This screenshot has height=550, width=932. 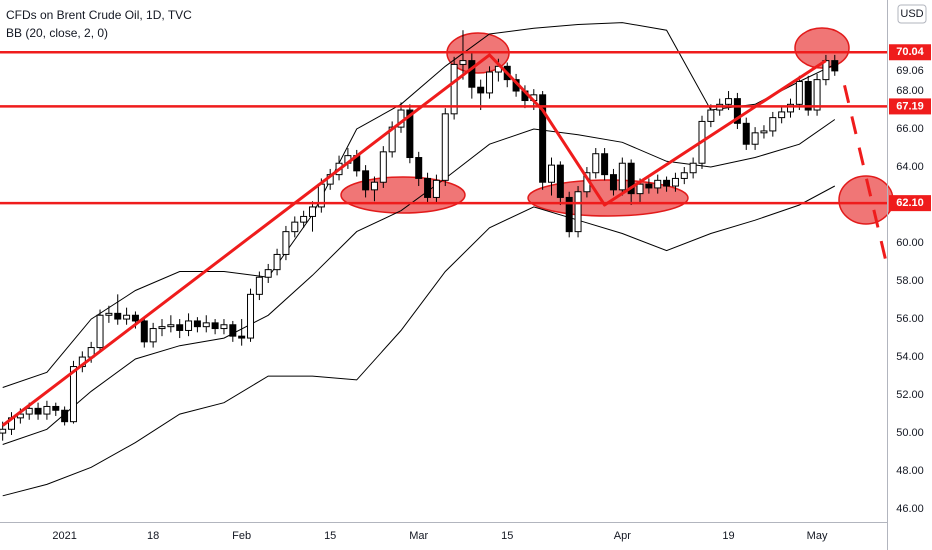 What do you see at coordinates (622, 536) in the screenshot?
I see `x-tick-label: Apr` at bounding box center [622, 536].